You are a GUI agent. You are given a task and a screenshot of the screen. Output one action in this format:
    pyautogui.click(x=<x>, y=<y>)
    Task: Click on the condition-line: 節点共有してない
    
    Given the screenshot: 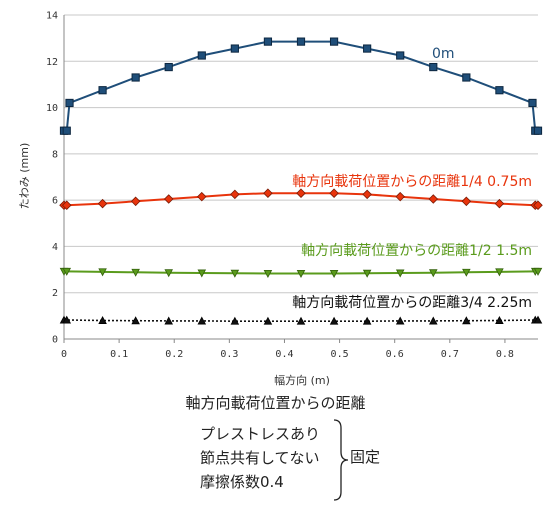 What is the action you would take?
    pyautogui.click(x=260, y=458)
    